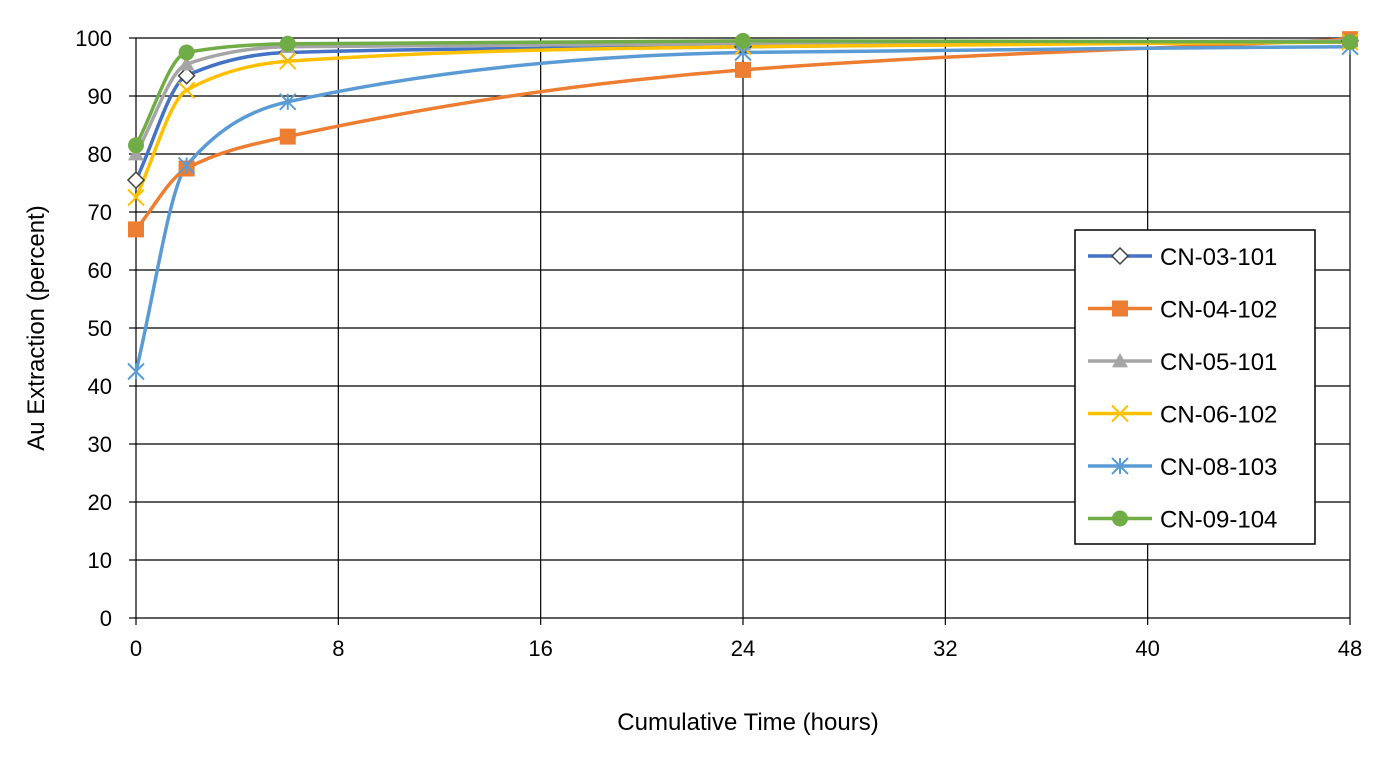 The width and height of the screenshot is (1393, 763). What do you see at coordinates (540, 648) in the screenshot?
I see `x-tick-label: 16` at bounding box center [540, 648].